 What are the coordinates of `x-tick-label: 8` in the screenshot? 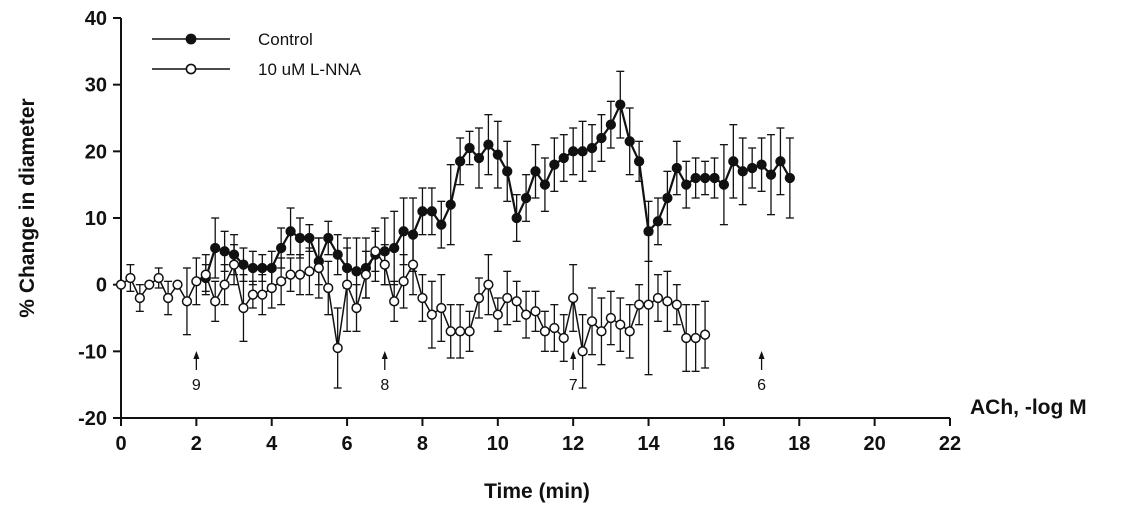 It's located at (422, 444).